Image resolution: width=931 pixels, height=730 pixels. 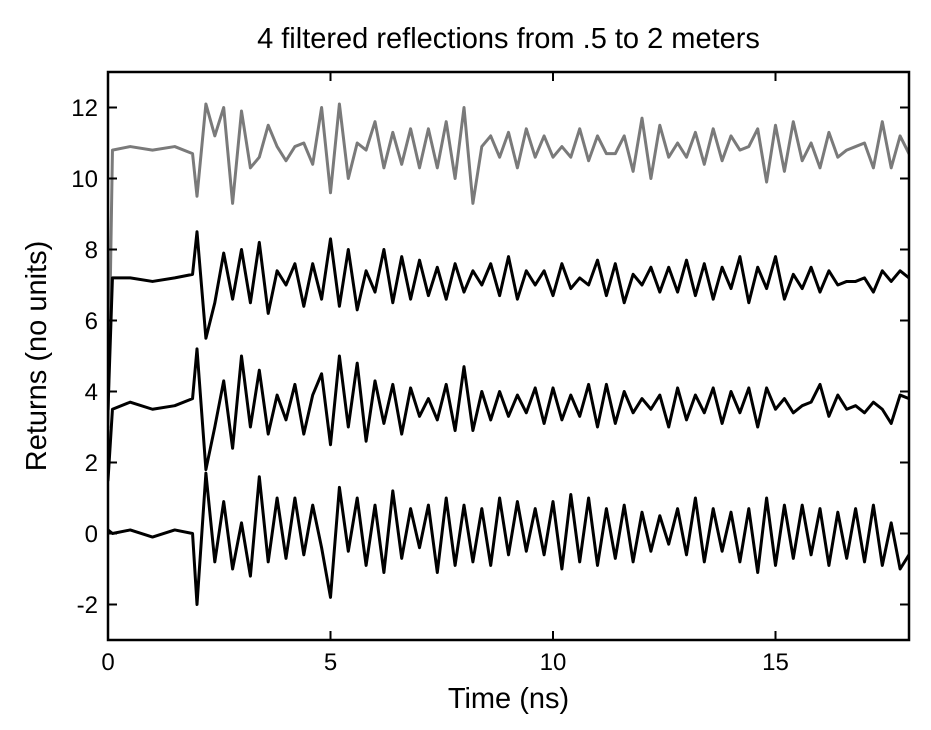 I want to click on y-tick-label: 10, so click(x=84, y=179).